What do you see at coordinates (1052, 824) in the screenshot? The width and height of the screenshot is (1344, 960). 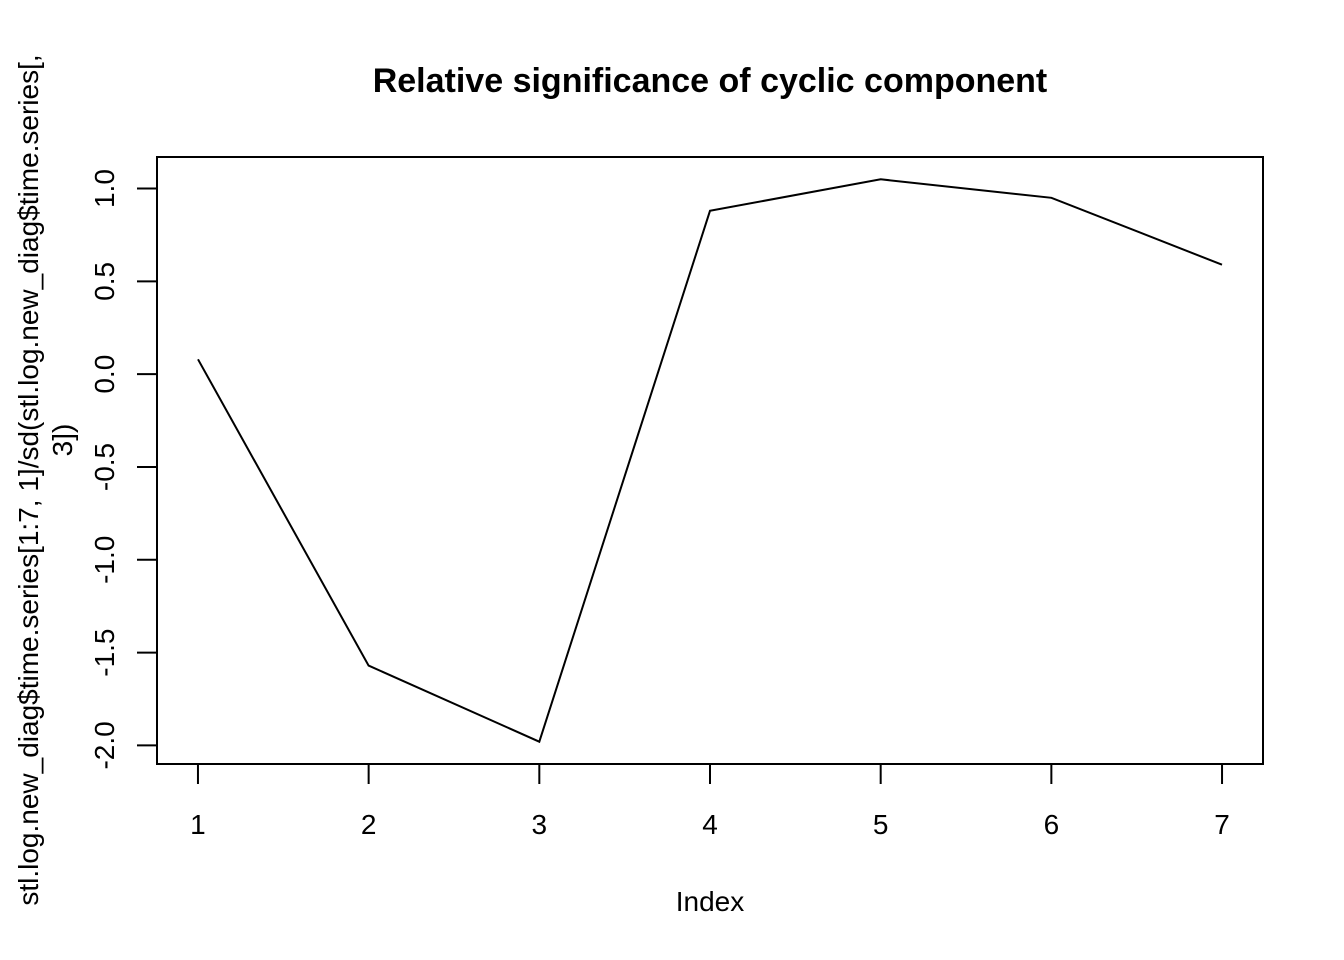 I see `x-tick-label: 6` at bounding box center [1052, 824].